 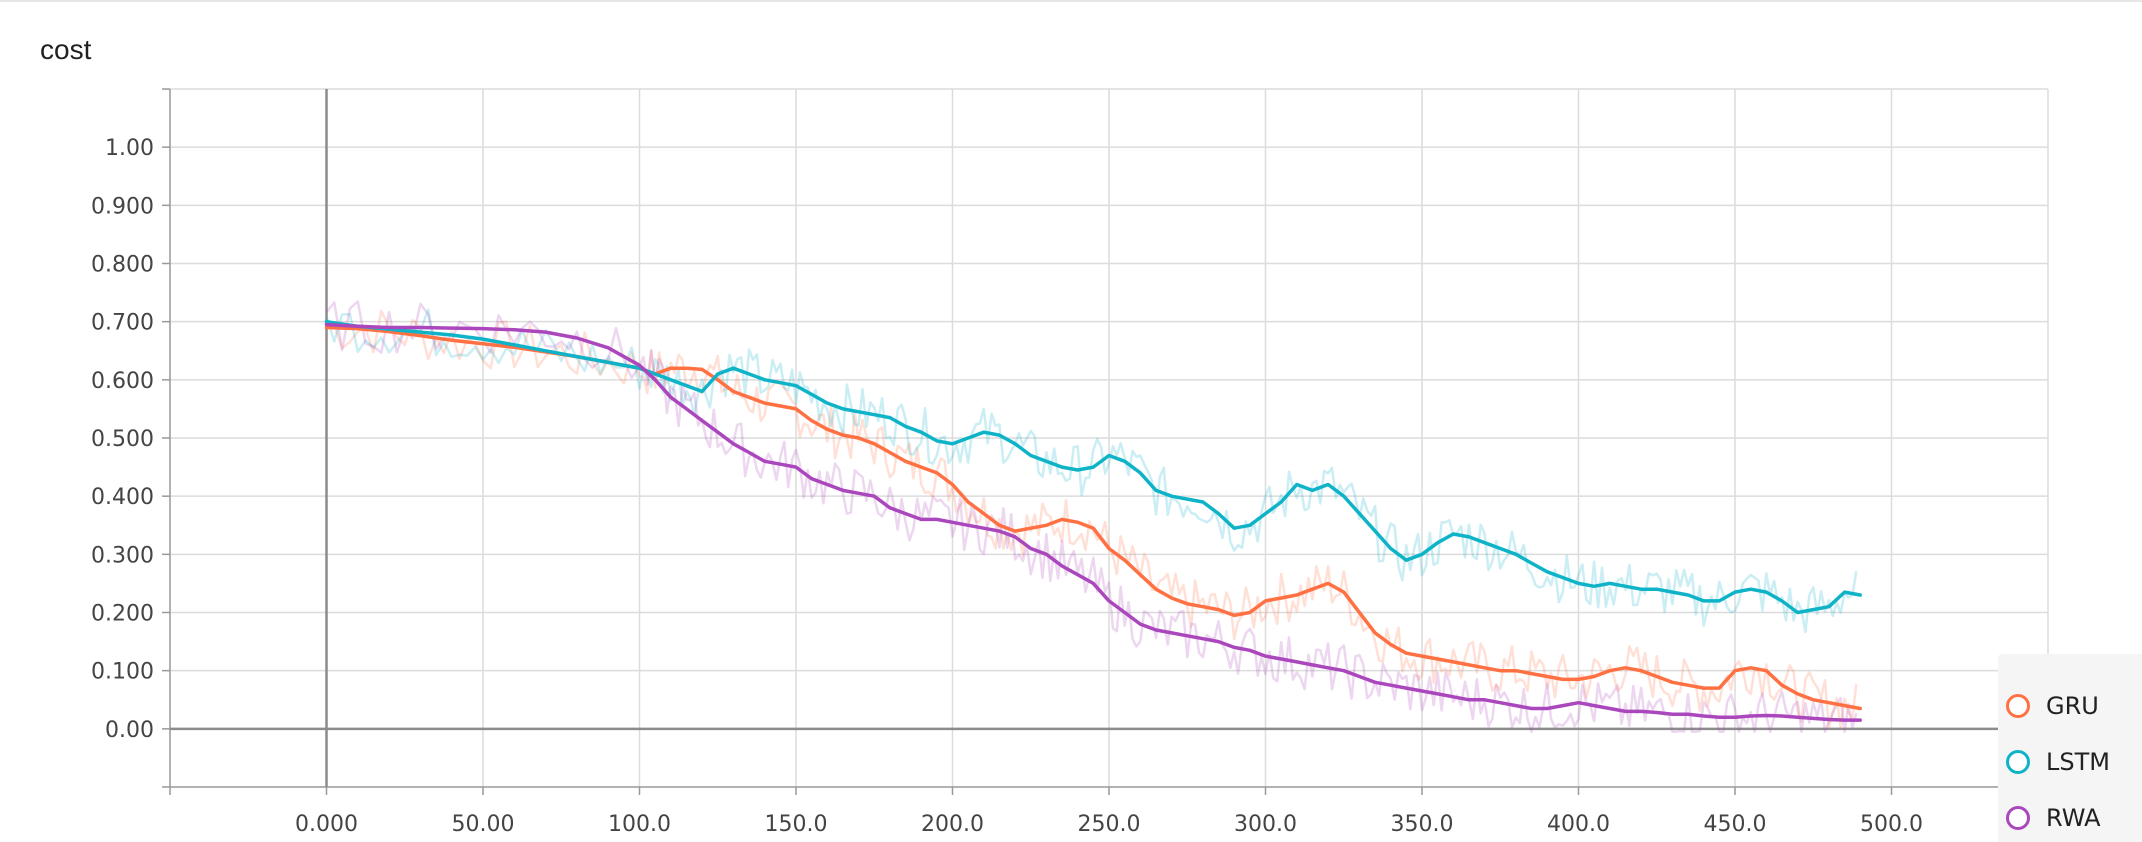 What do you see at coordinates (122, 555) in the screenshot?
I see `y-tick-label: 0.300` at bounding box center [122, 555].